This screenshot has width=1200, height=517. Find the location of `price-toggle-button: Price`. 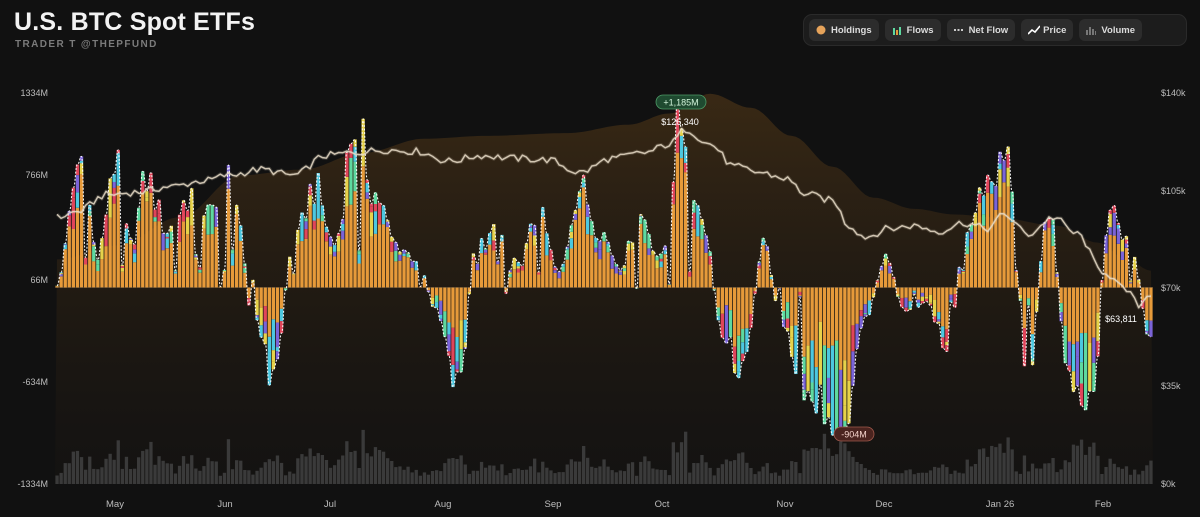

price-toggle-button: Price is located at coordinates (1047, 30).